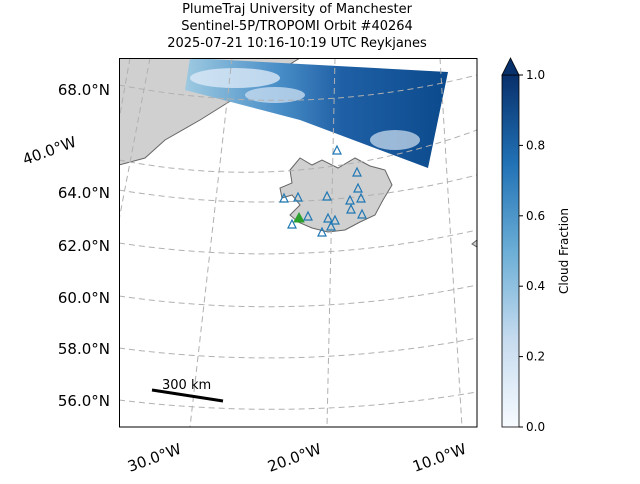  What do you see at coordinates (439, 458) in the screenshot?
I see `lon-label: 10.0°W` at bounding box center [439, 458].